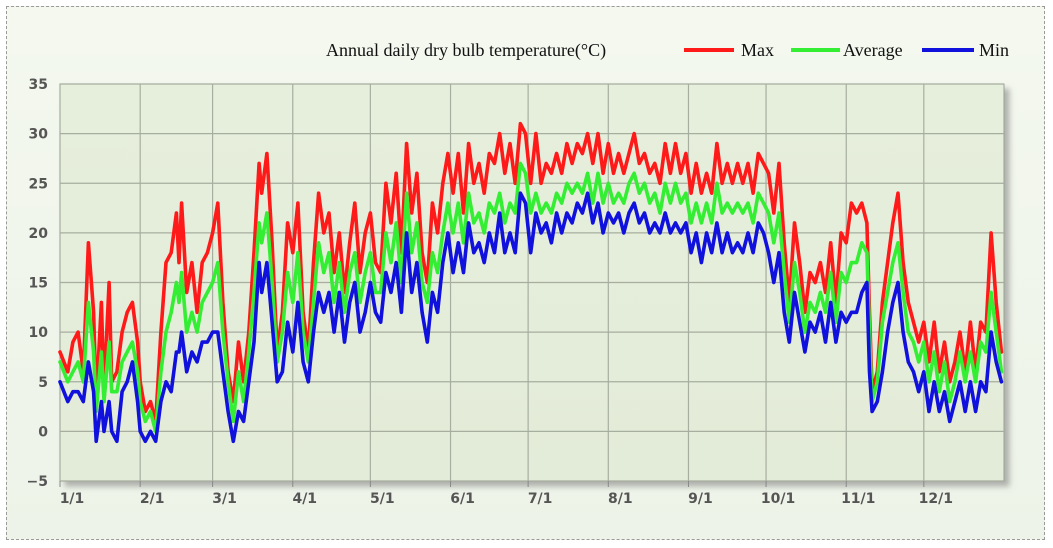  Describe the element at coordinates (462, 499) in the screenshot. I see `x-tick-label: 6/1` at that location.